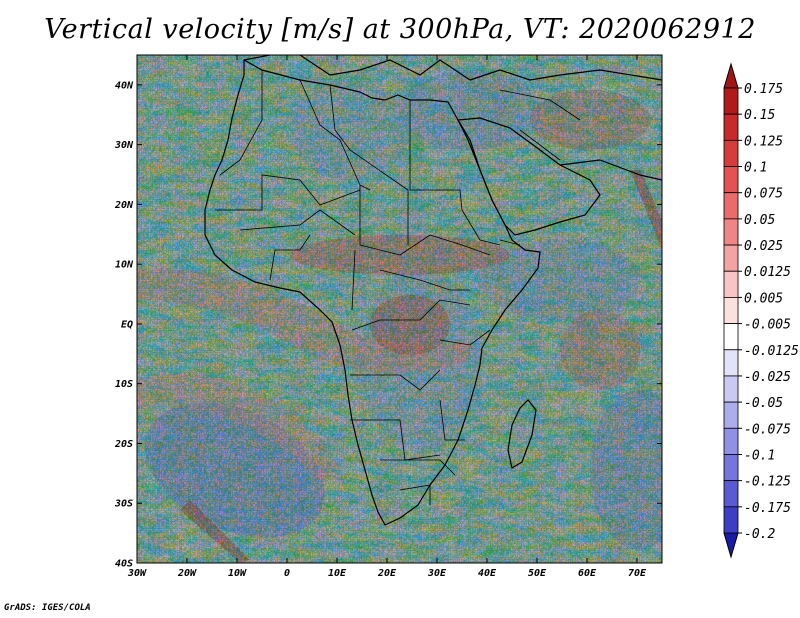 The width and height of the screenshot is (800, 618). Describe the element at coordinates (759, 455) in the screenshot. I see `colorbar-label: -0.1` at that location.